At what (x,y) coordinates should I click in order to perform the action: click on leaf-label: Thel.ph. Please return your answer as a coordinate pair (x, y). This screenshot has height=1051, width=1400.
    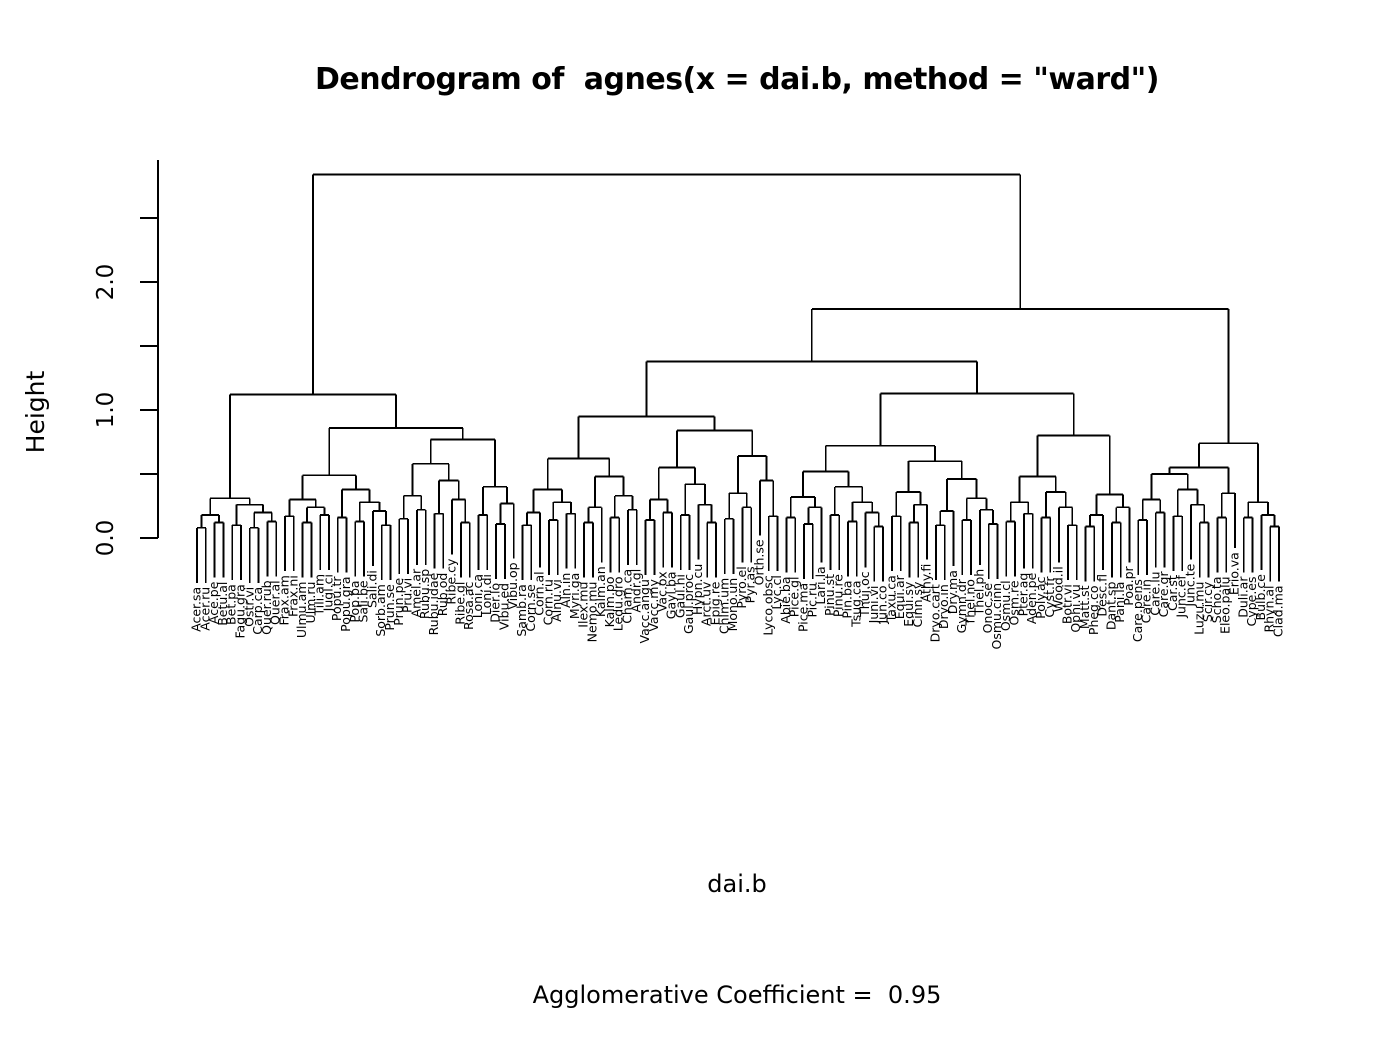
    Looking at the image, I should click on (978, 593).